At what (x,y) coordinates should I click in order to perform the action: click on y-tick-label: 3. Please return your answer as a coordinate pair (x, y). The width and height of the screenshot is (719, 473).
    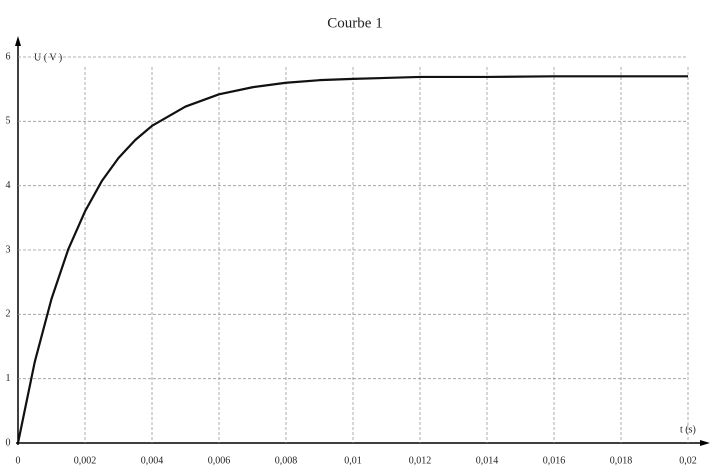
    Looking at the image, I should click on (8, 249).